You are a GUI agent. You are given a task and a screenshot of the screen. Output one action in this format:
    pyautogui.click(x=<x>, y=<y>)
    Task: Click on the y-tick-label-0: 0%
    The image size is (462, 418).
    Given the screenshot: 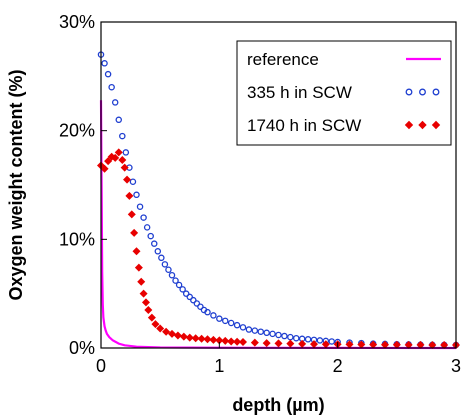 What is the action you would take?
    pyautogui.click(x=82, y=348)
    